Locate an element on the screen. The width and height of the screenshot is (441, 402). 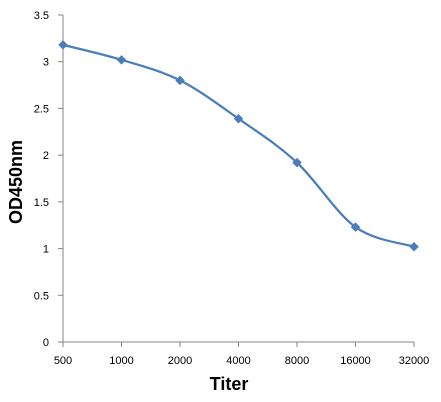
x-tick-label: 500 is located at coordinates (63, 361).